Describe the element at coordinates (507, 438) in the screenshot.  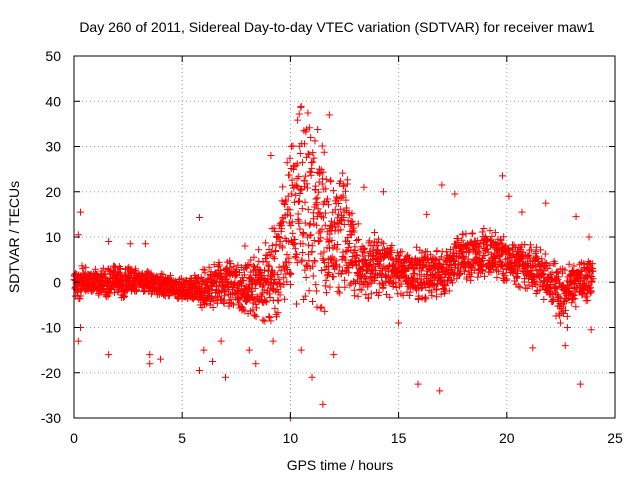
I see `x-tick-label: 20` at that location.